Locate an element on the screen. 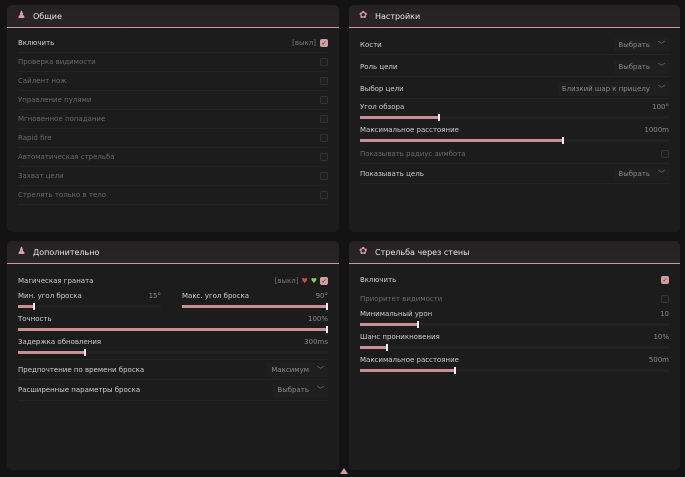 Image resolution: width=685 pixels, height=477 pixels. delay-slider: Задержка обновления 300ms is located at coordinates (173, 349).